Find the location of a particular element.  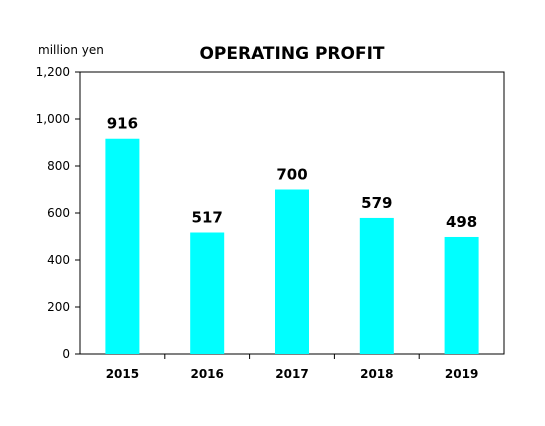

y-tick-label: 1,200 is located at coordinates (53, 72).